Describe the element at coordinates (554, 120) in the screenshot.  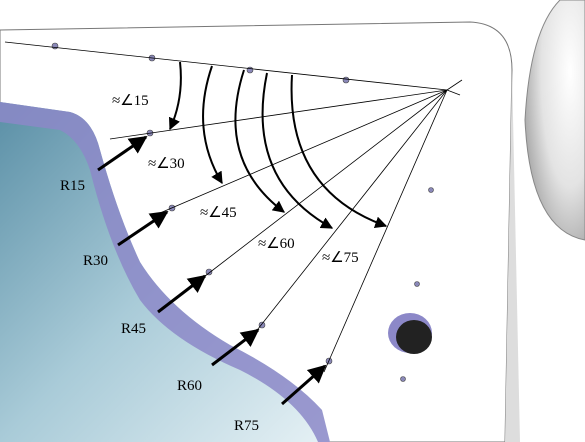
I see `dome` at that location.